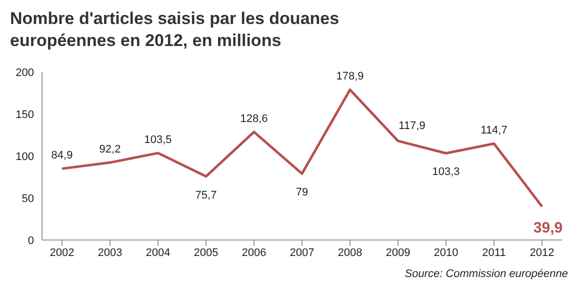  I want to click on y-tick-label: 200, so click(25, 72).